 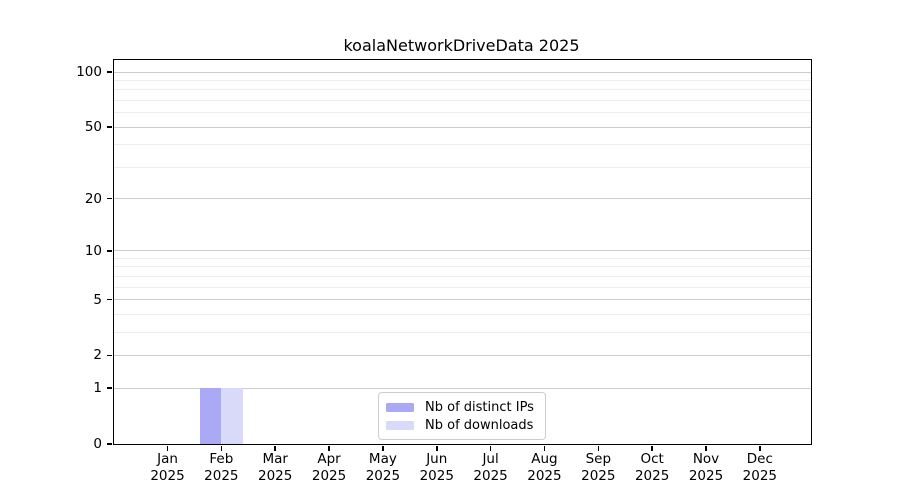 I want to click on y-tick-label: 20, so click(x=93, y=198).